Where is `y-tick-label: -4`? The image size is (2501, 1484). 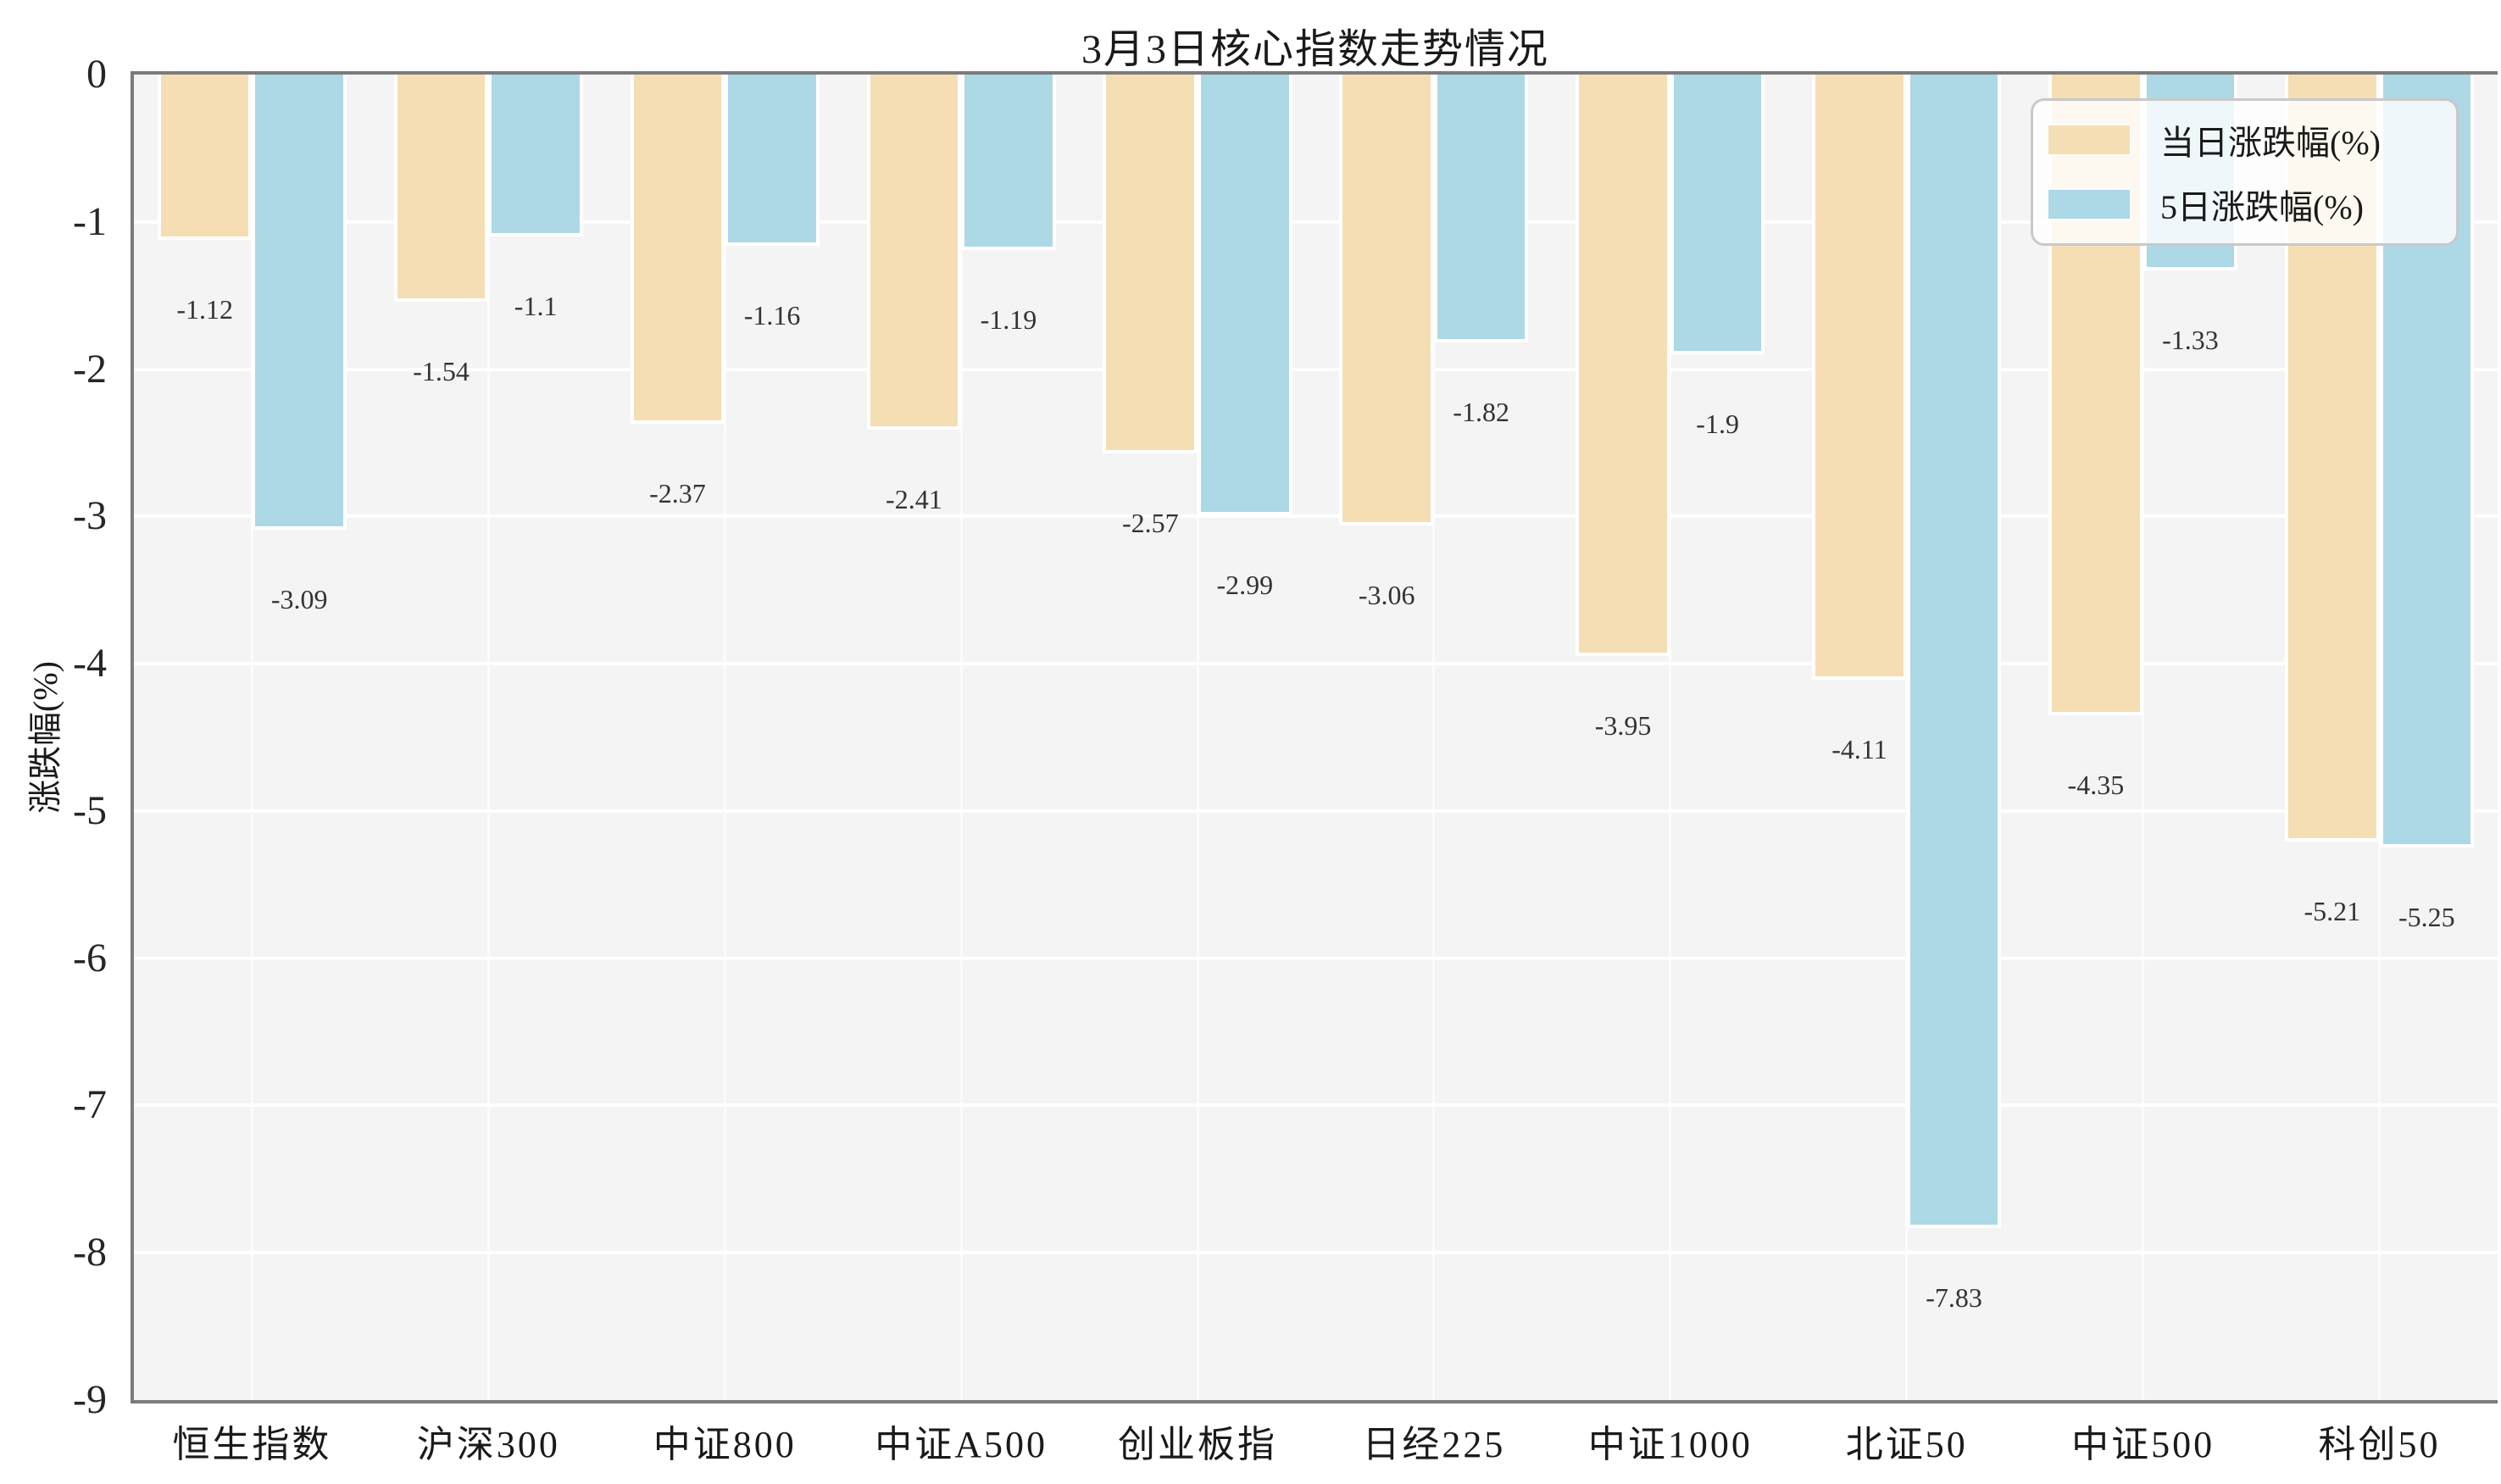
y-tick-label: -4 is located at coordinates (90, 664).